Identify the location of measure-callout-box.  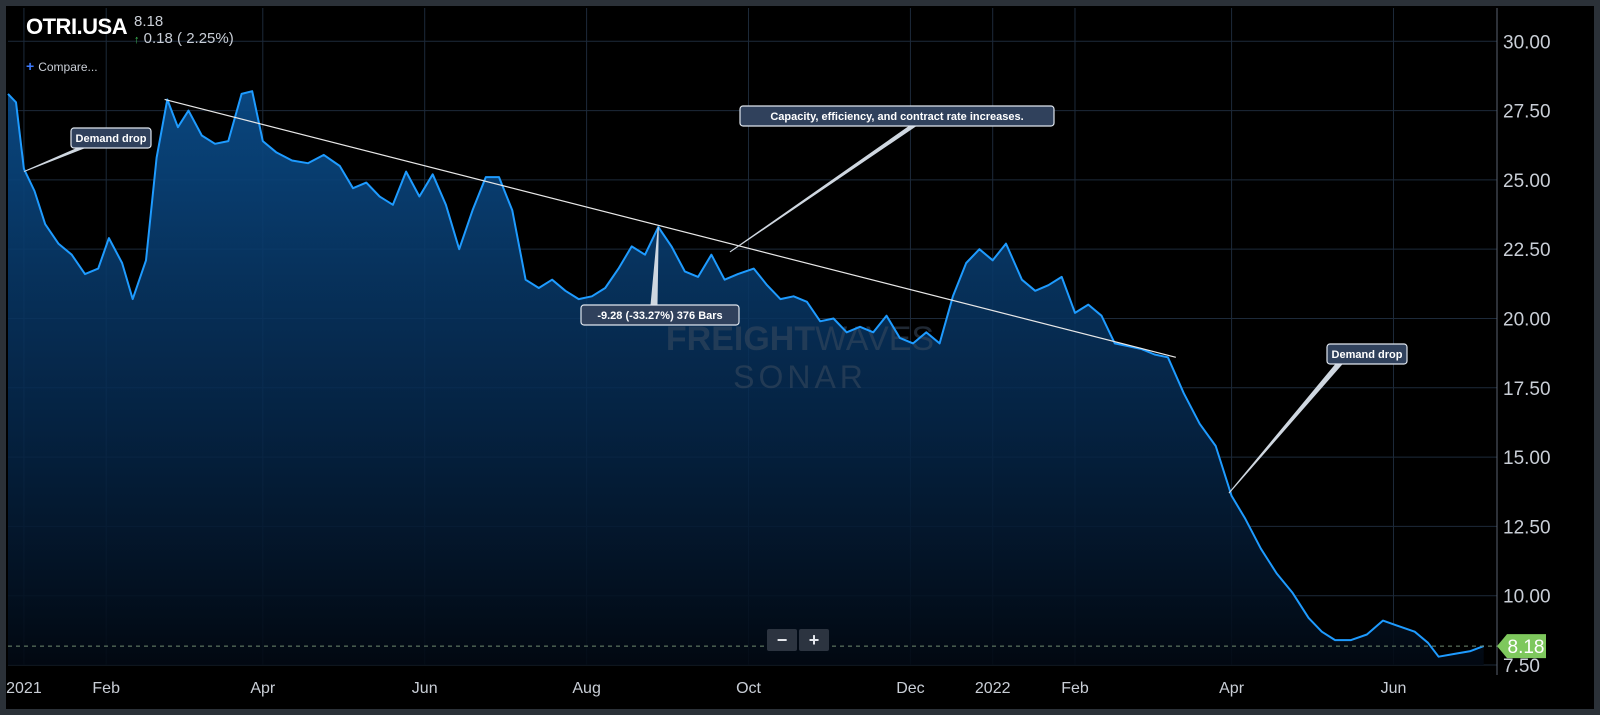
(660, 315).